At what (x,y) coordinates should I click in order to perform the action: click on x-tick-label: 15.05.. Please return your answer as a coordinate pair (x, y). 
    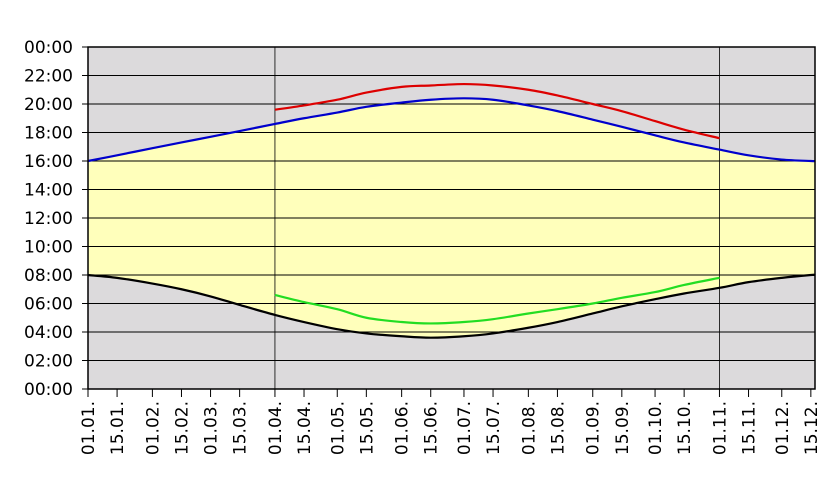
    Looking at the image, I should click on (367, 428).